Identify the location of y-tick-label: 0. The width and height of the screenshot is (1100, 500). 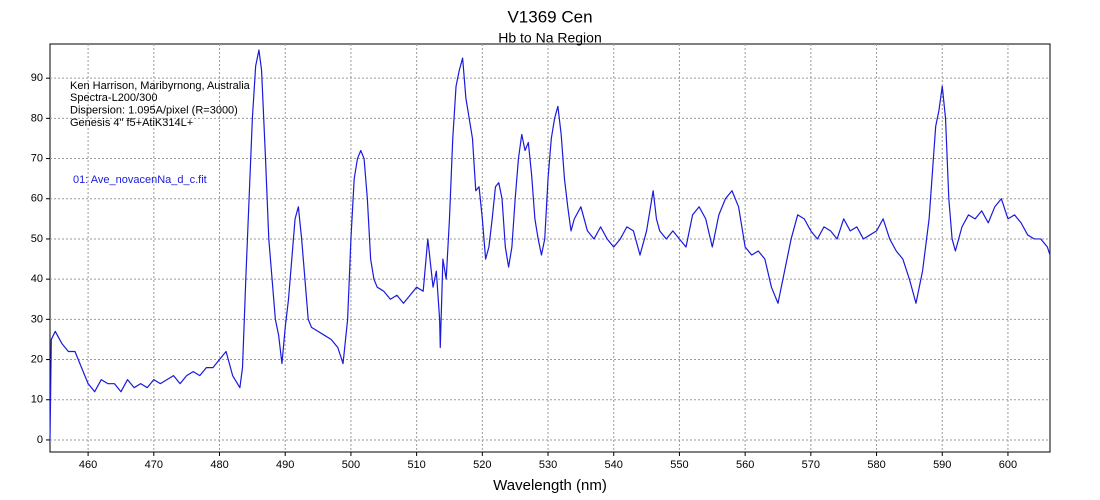
(40, 440).